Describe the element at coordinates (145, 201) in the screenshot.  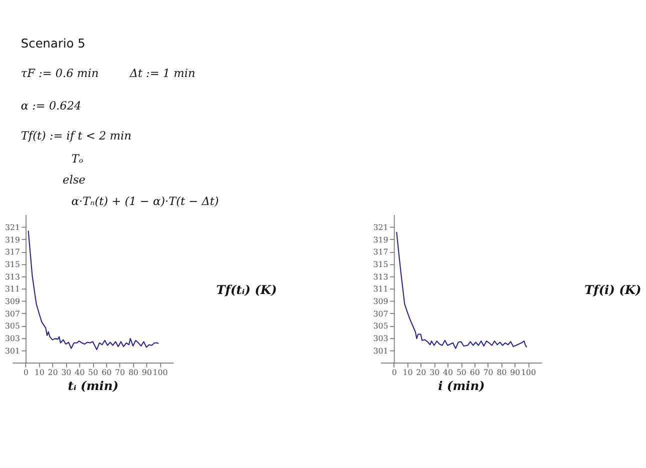
I see `text: α·Tₙ(t) + (1 − α)·T(t − Δt)` at that location.